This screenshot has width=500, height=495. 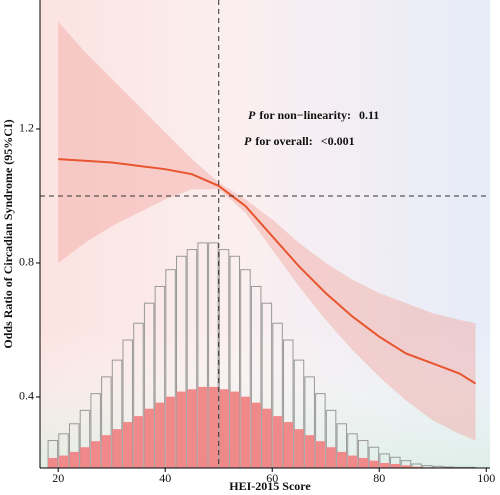 I want to click on annotation-value: <0.001, so click(x=338, y=141).